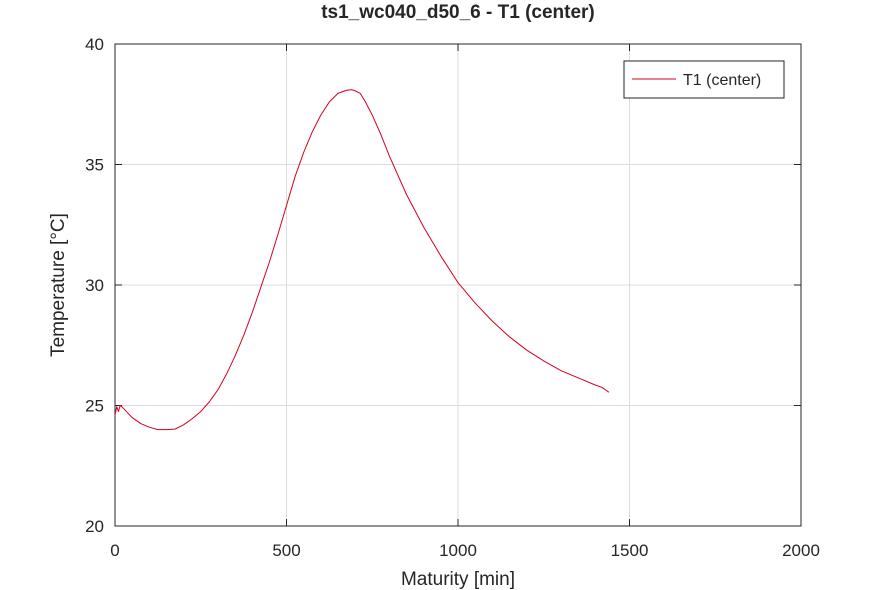 This screenshot has width=885, height=590. I want to click on x-tick-label: 1000, so click(458, 550).